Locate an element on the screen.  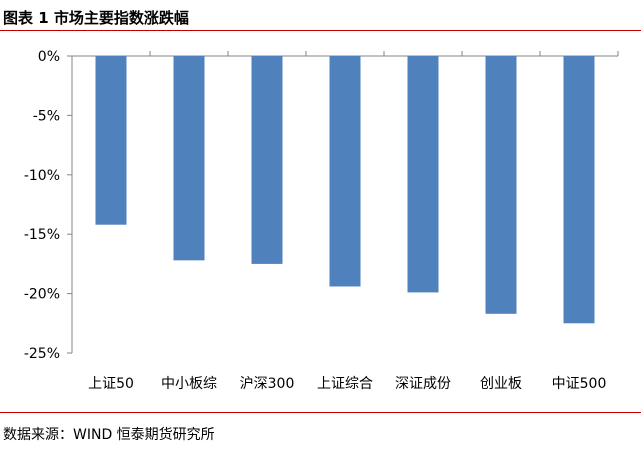
category-labels: 上证50 中小板综 沪深300 上证综合 深证成份 创业板 中证500 is located at coordinates (347, 384).